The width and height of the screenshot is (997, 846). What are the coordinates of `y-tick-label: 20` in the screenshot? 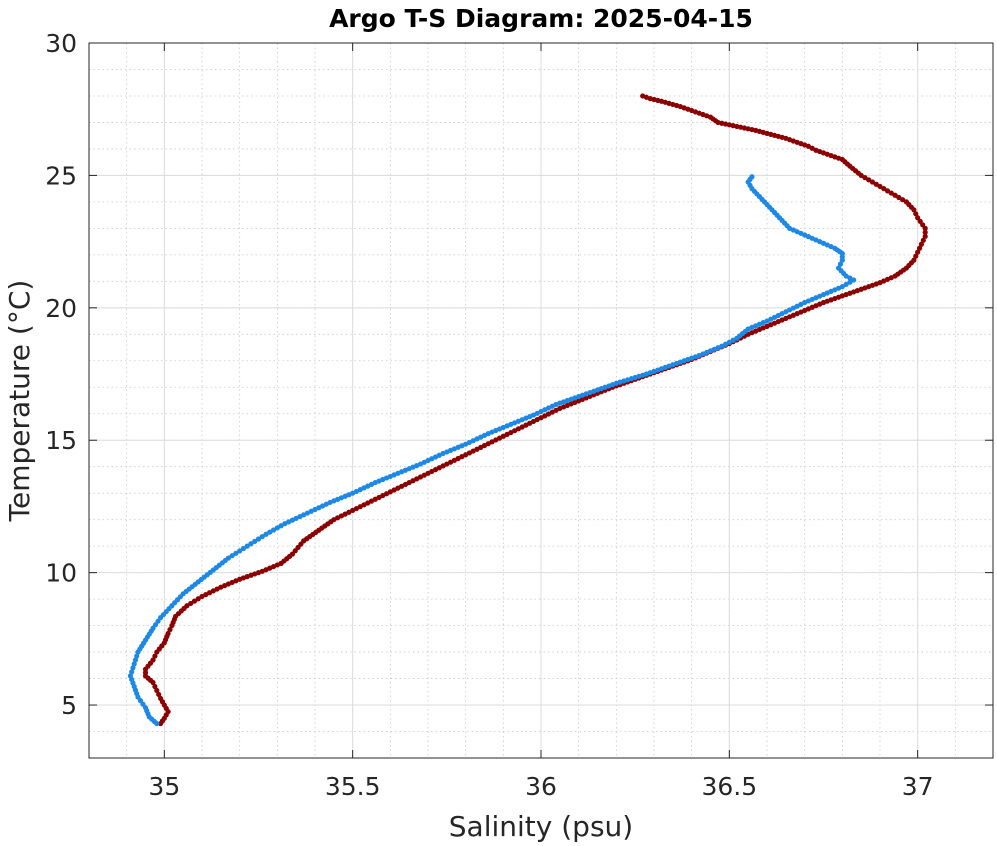 It's located at (61, 308).